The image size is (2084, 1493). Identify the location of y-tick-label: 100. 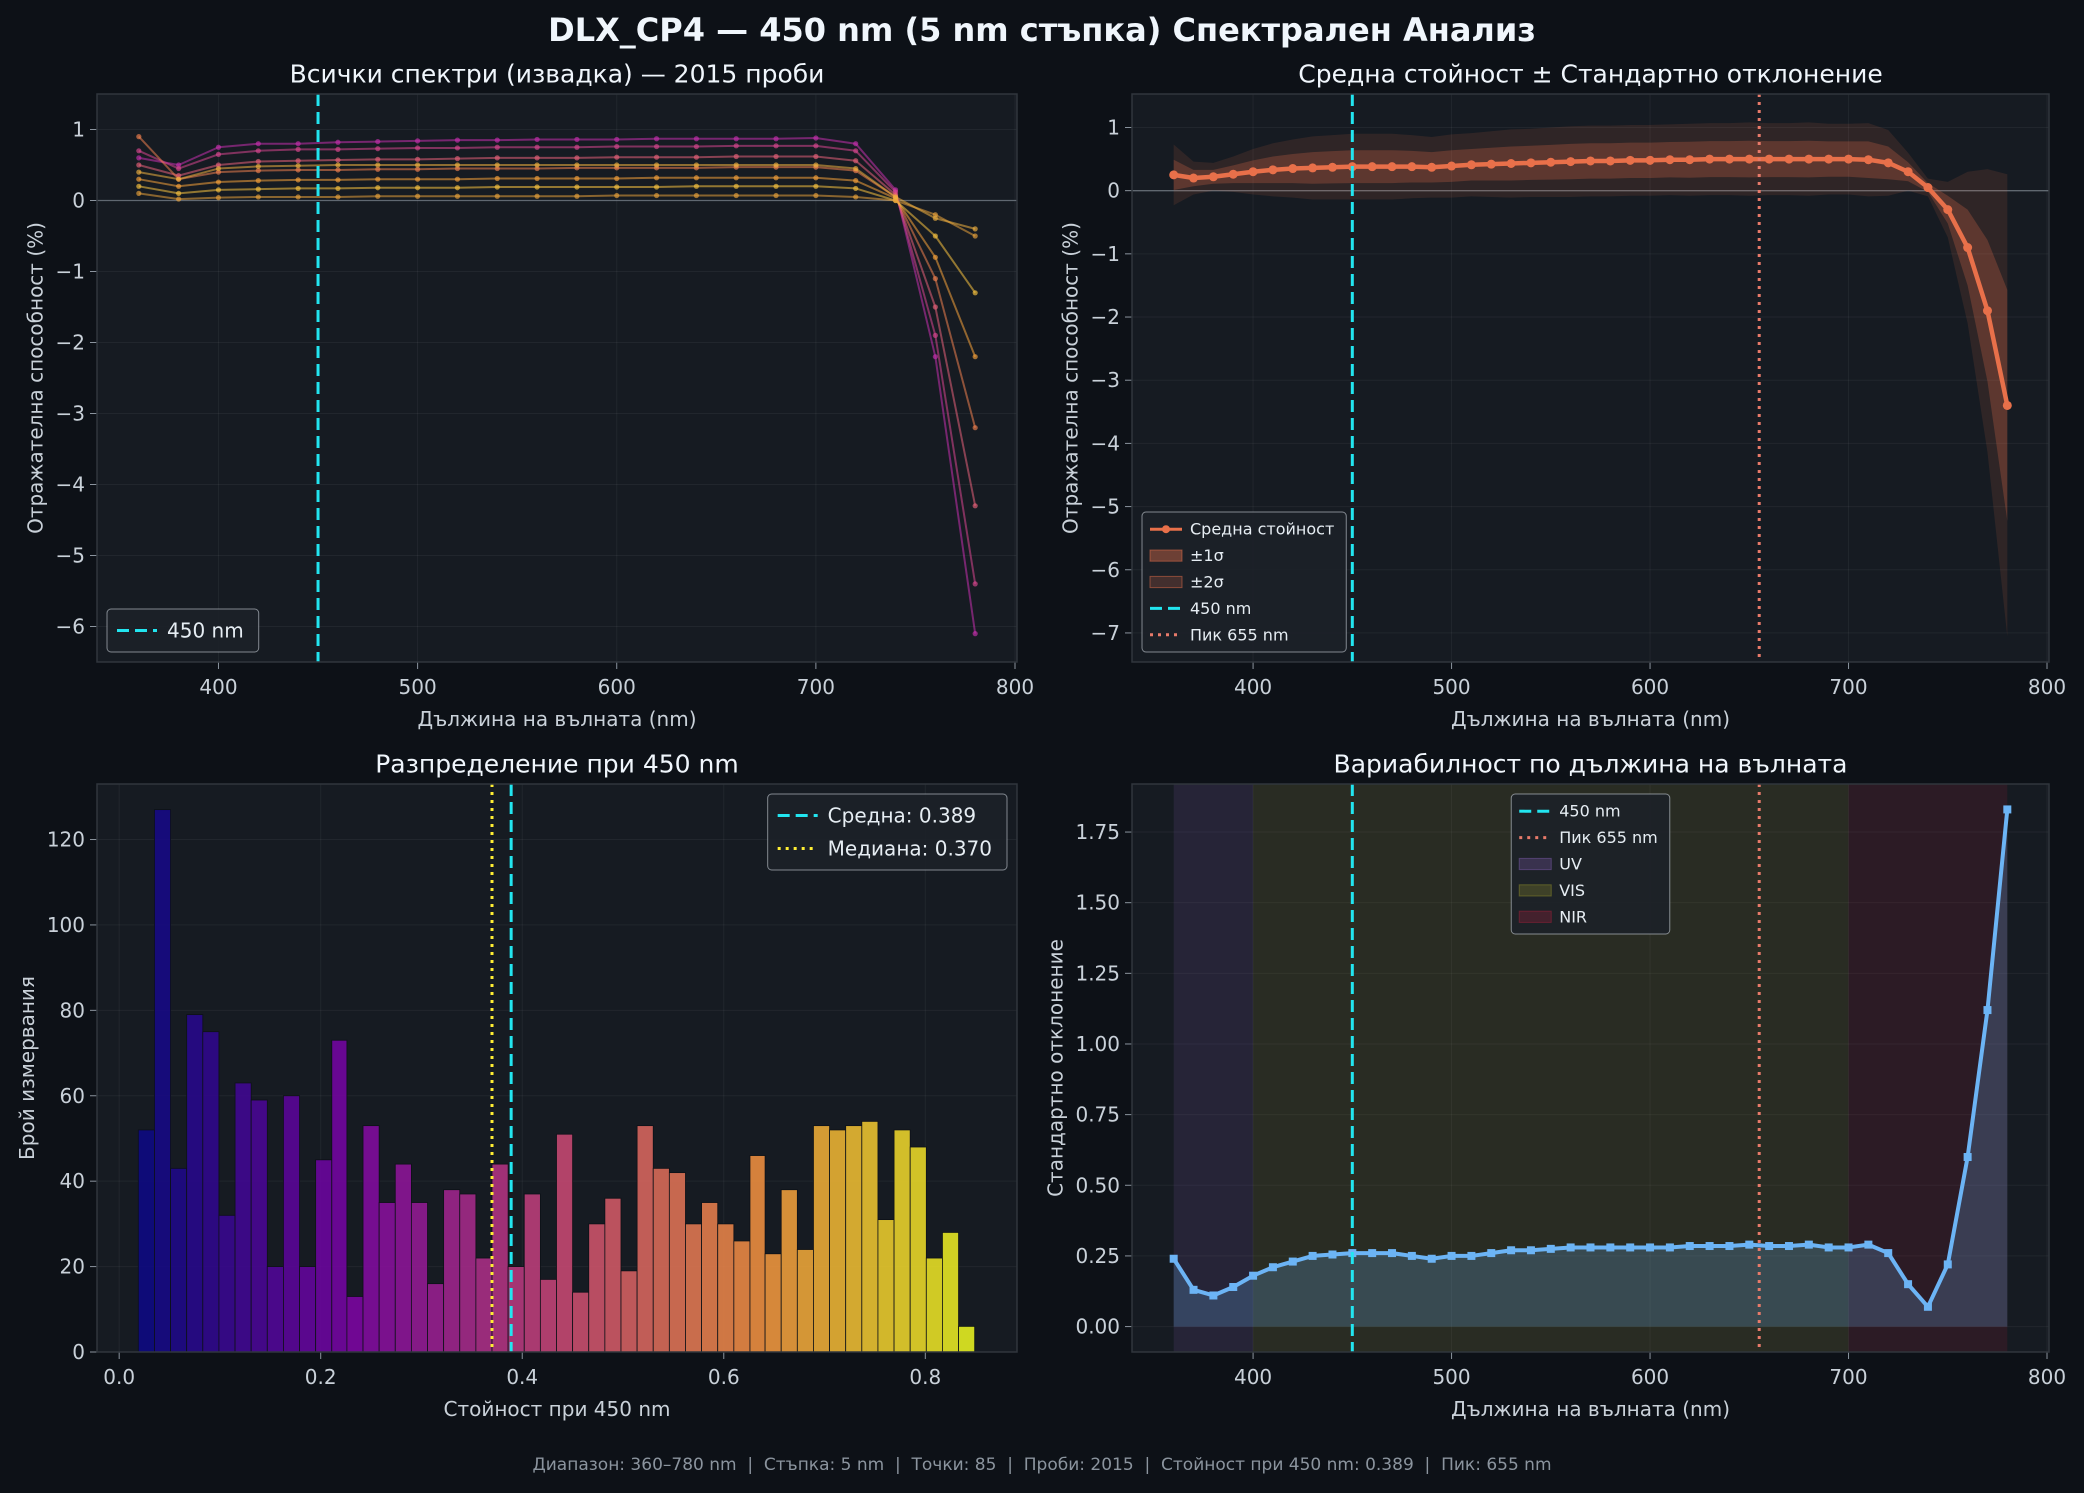
(66, 925).